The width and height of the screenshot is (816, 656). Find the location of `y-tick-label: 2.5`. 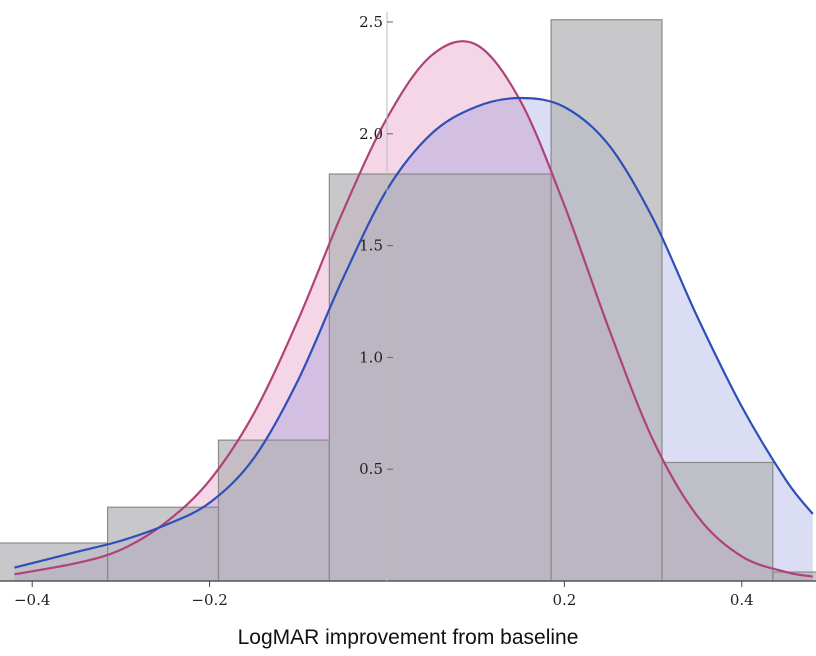

y-tick-label: 2.5 is located at coordinates (371, 22).